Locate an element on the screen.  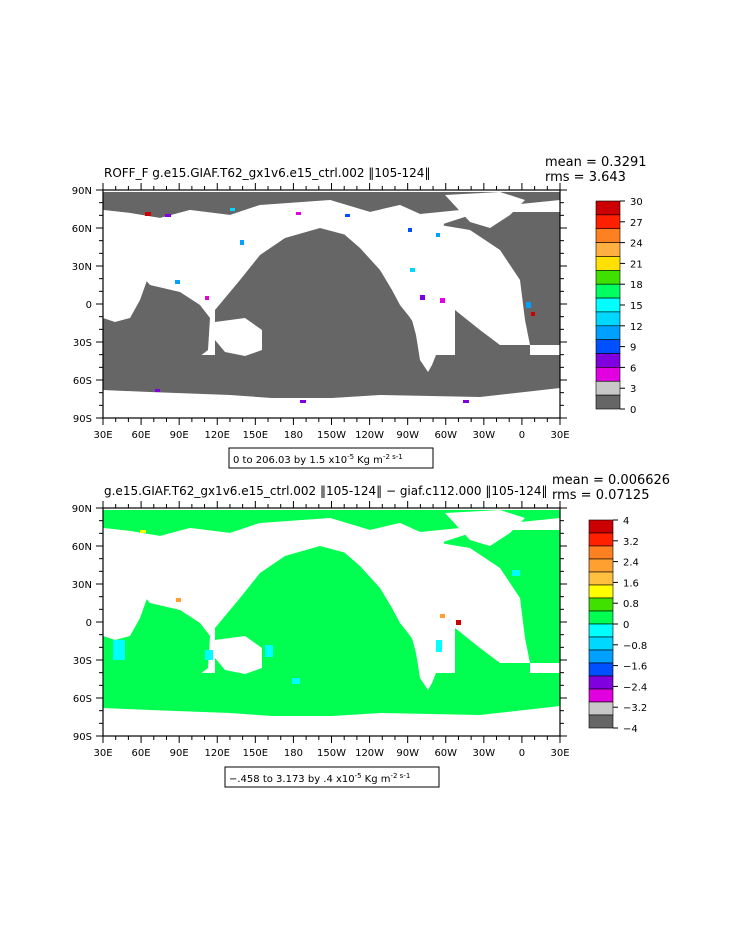
panel-2-range-units: Kg m is located at coordinates (378, 779).